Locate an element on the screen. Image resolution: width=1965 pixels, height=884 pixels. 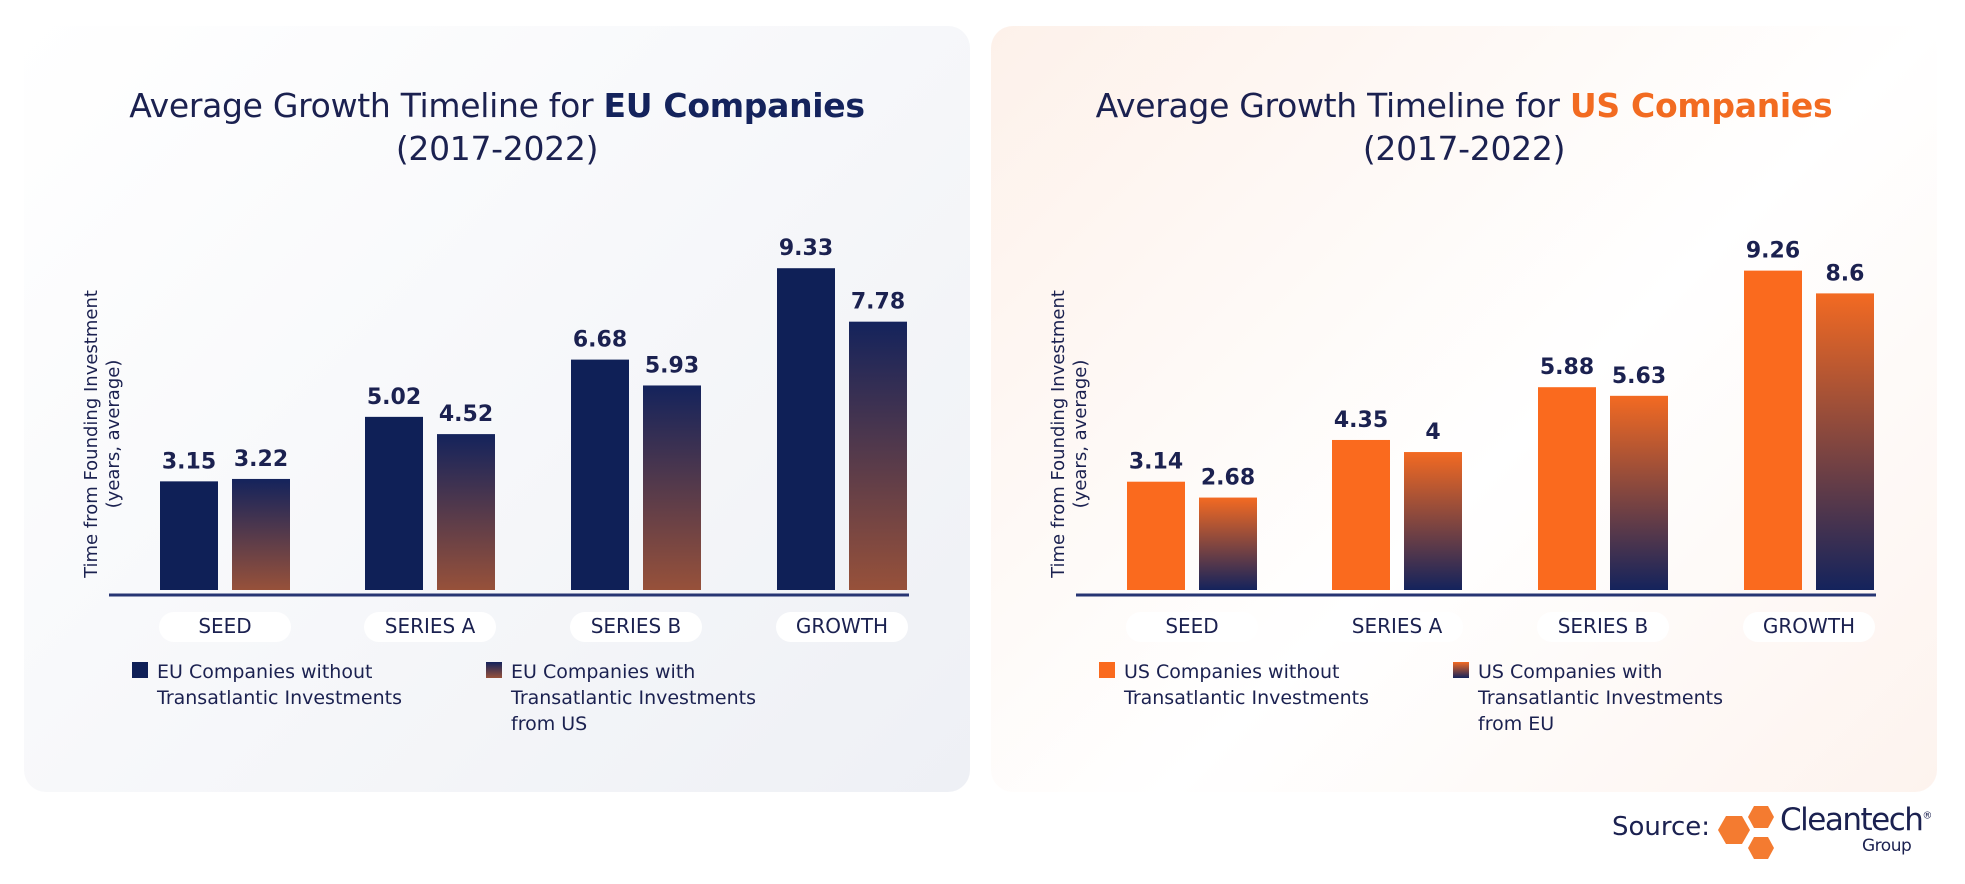
data-label: 9.33 is located at coordinates (806, 248).